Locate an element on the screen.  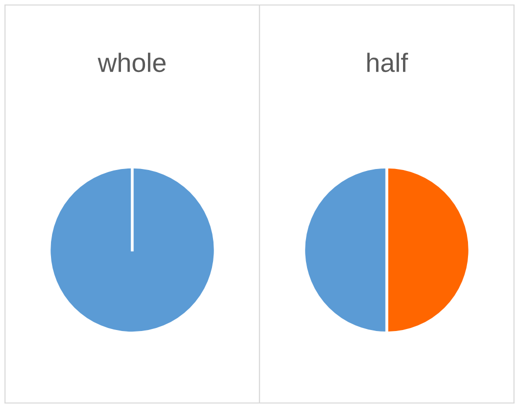
chart-title: whole is located at coordinates (132, 62).